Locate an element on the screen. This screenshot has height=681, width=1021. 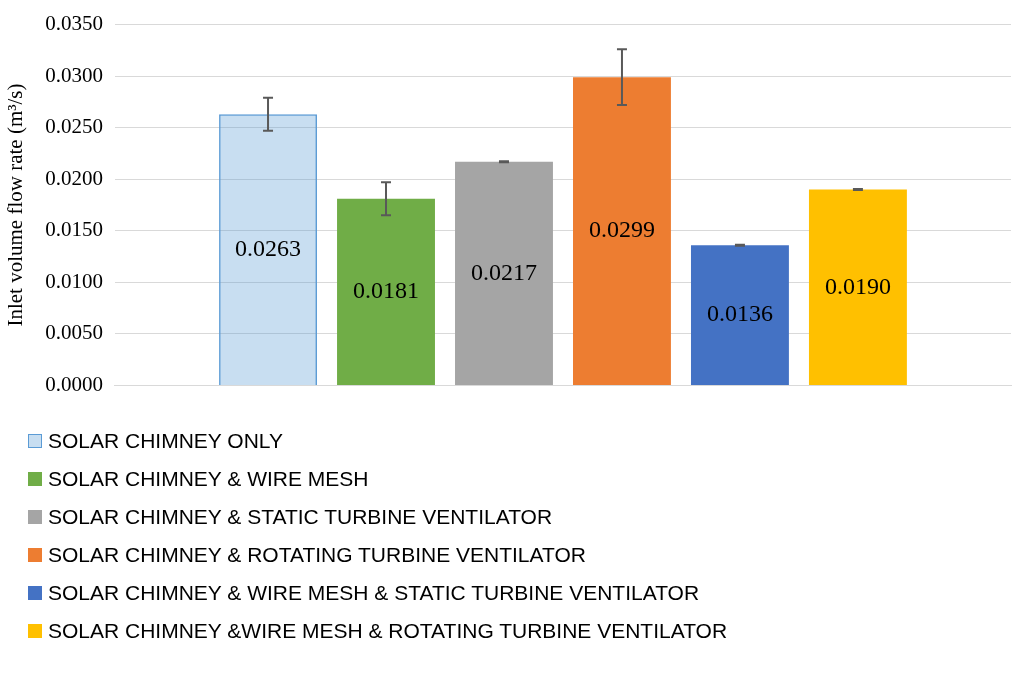
data-label: 0.0181 is located at coordinates (386, 290).